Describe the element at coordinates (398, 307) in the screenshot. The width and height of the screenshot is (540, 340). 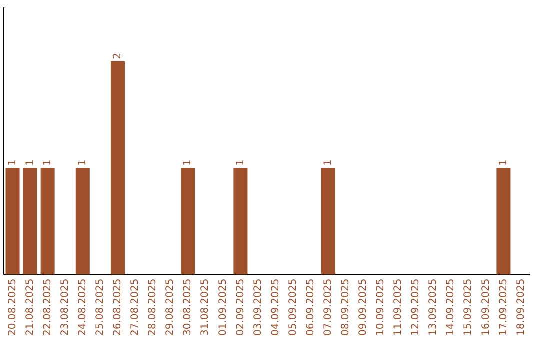
I see `x-tick-label: 11.09.2025` at that location.